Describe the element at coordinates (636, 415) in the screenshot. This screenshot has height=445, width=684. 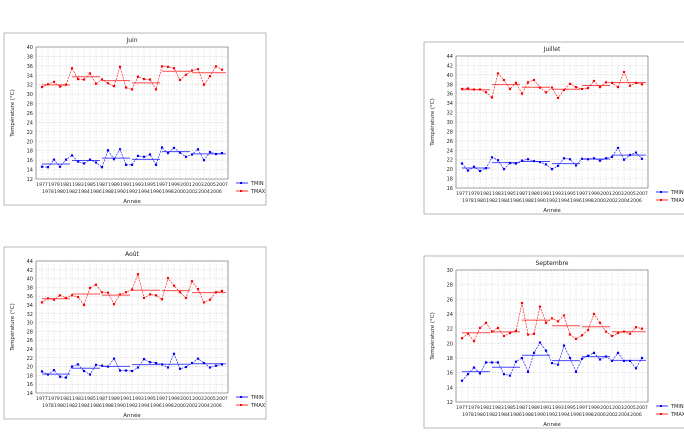
I see `x-tick-label: 2006` at that location.